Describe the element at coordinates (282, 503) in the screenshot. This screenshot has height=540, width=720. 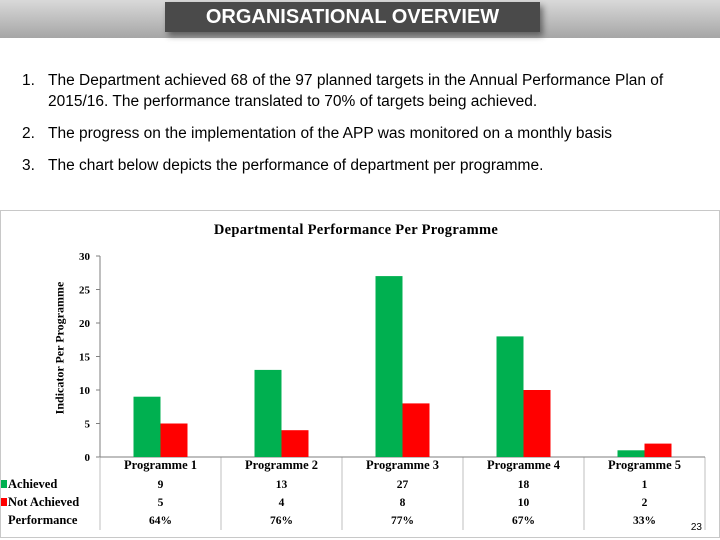
I see `table-cell-value: 4` at that location.